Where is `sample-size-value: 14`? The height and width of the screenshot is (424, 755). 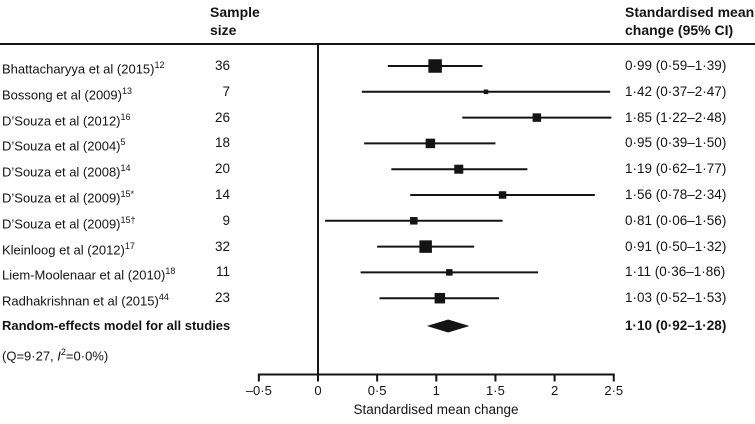 sample-size-value: 14 is located at coordinates (222, 194).